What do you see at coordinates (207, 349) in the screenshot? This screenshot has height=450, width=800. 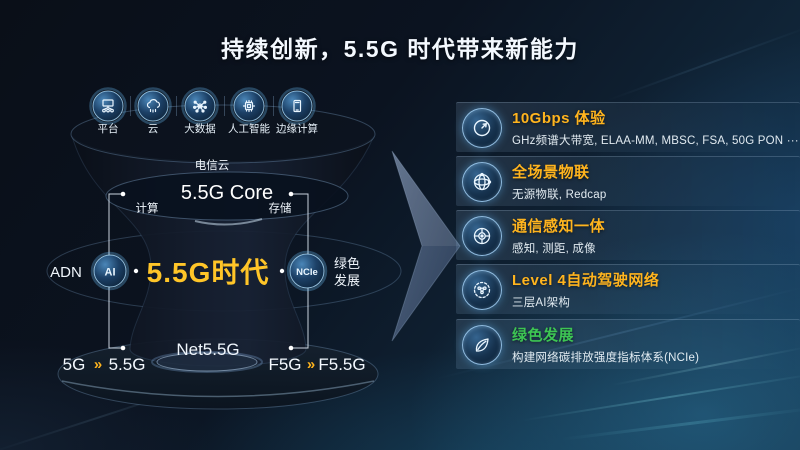 I see `net-label: Net5.5G` at bounding box center [207, 349].